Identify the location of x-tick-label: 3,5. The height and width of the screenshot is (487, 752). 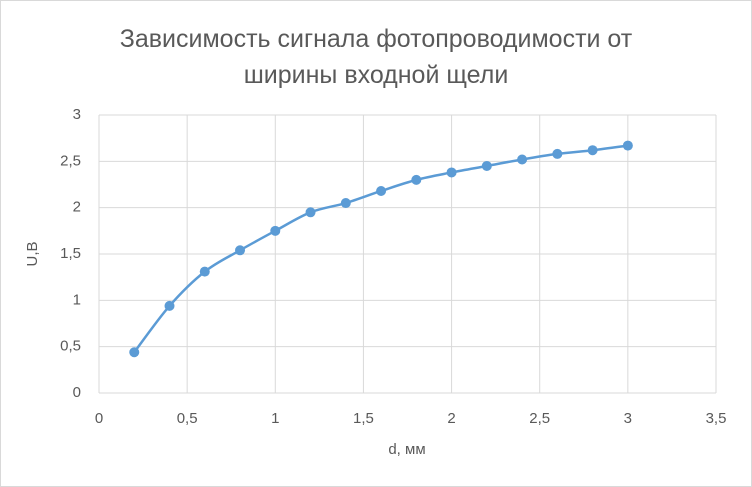
(716, 418).